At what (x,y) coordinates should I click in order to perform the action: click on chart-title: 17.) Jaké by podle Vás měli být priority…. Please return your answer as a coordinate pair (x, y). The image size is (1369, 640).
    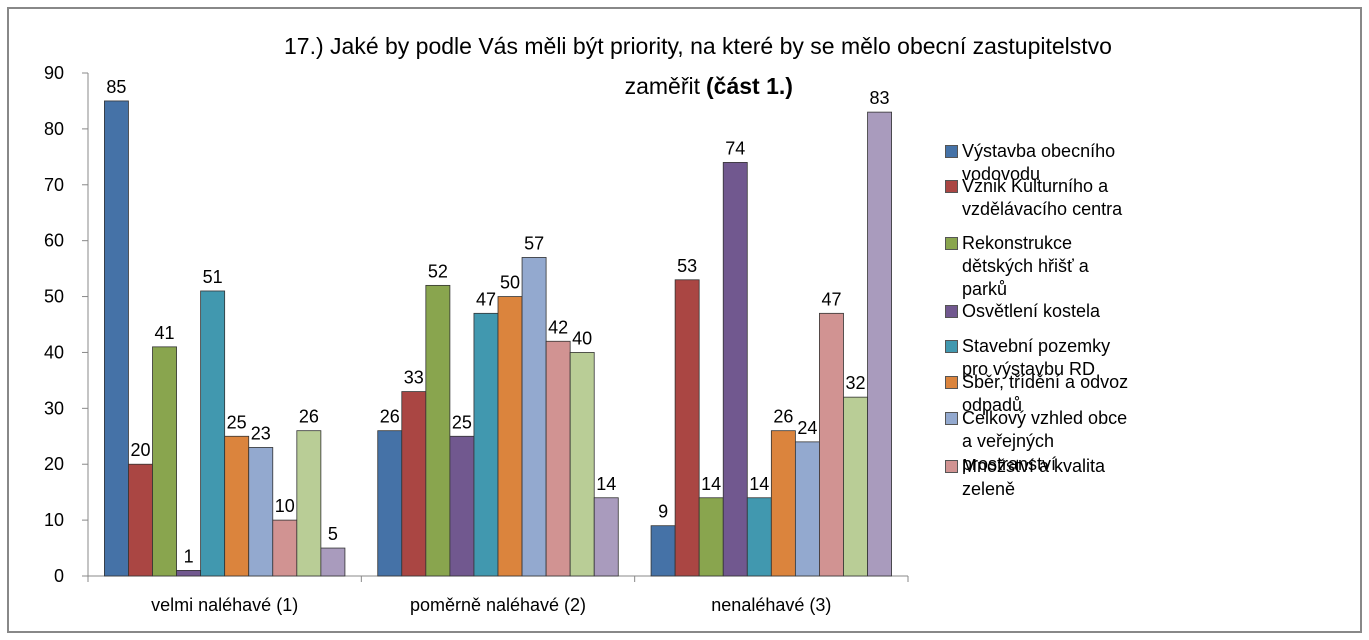
    Looking at the image, I should click on (698, 46).